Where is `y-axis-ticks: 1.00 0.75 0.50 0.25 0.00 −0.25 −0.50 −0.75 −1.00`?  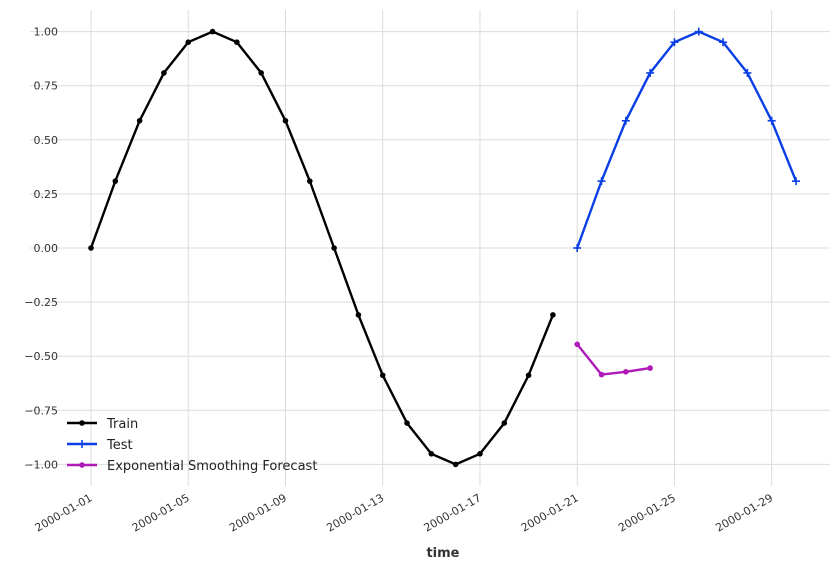 y-axis-ticks: 1.00 0.75 0.50 0.25 0.00 −0.25 −0.50 −0.75 −1.00 is located at coordinates (41, 249).